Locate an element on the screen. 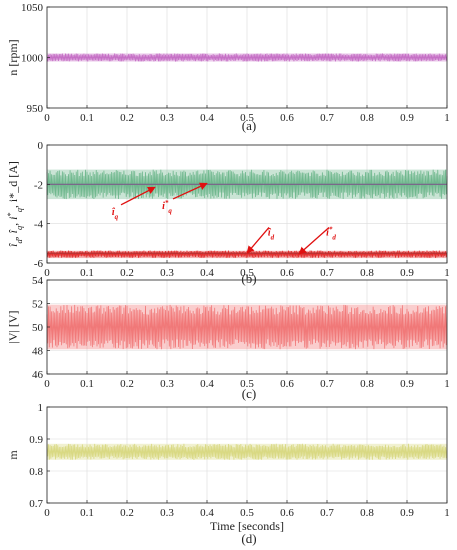 The height and width of the screenshot is (550, 457). panel-caption: (d) is located at coordinates (248, 538).